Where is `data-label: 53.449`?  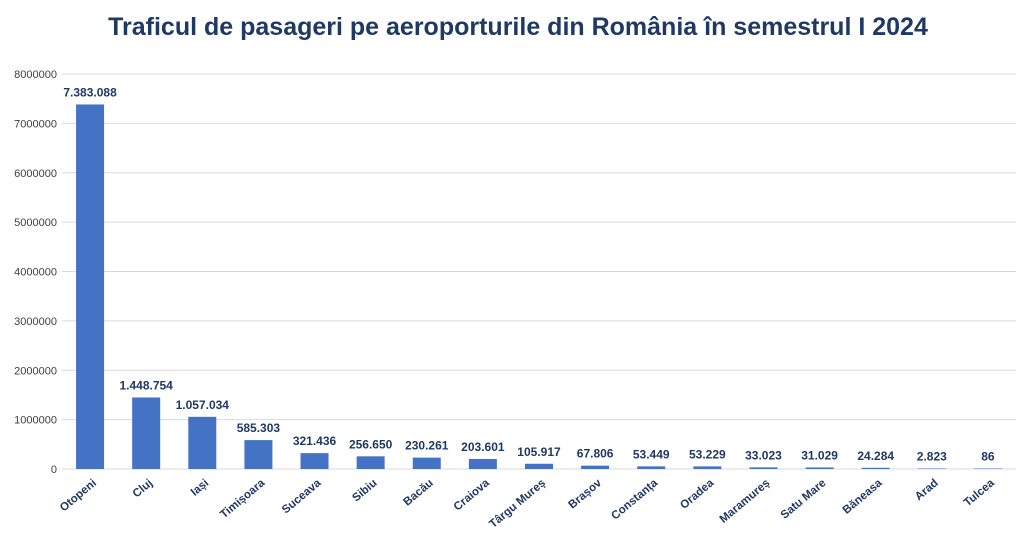 data-label: 53.449 is located at coordinates (651, 454).